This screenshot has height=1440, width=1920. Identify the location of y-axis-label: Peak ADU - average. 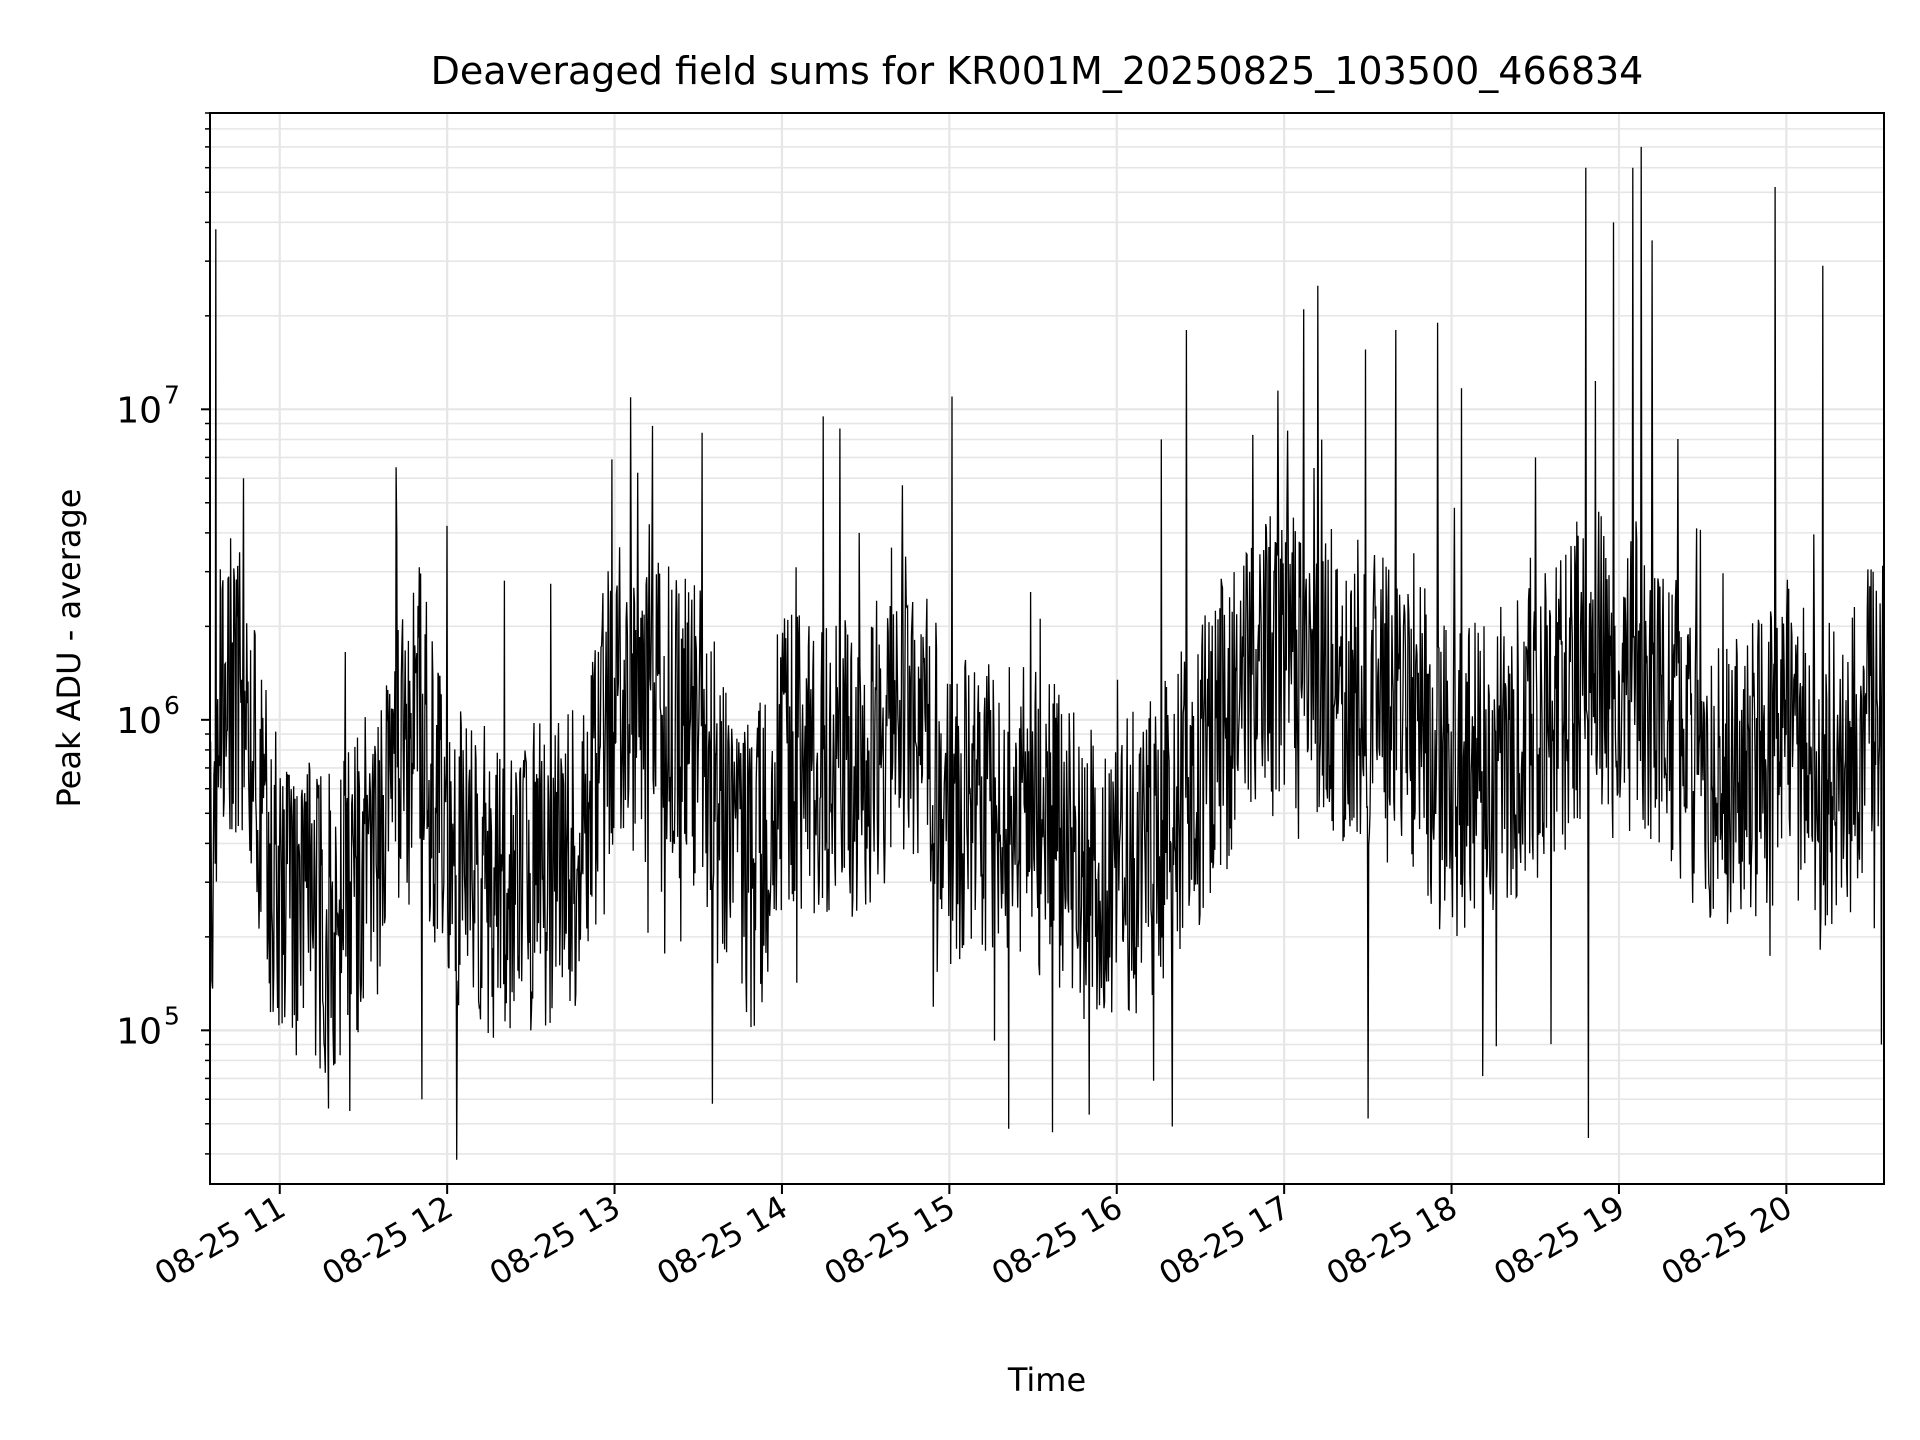
(69, 648).